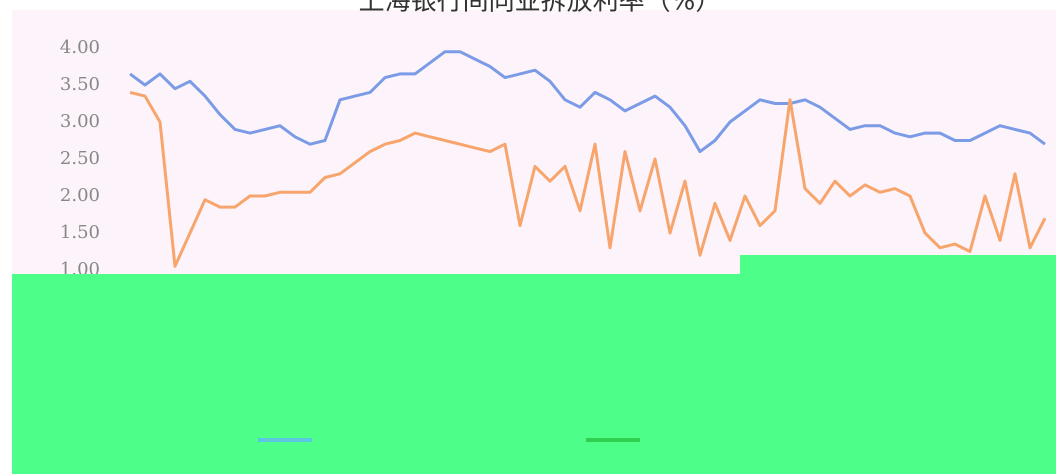  What do you see at coordinates (80, 232) in the screenshot?
I see `y-tick-label: 1.50` at bounding box center [80, 232].